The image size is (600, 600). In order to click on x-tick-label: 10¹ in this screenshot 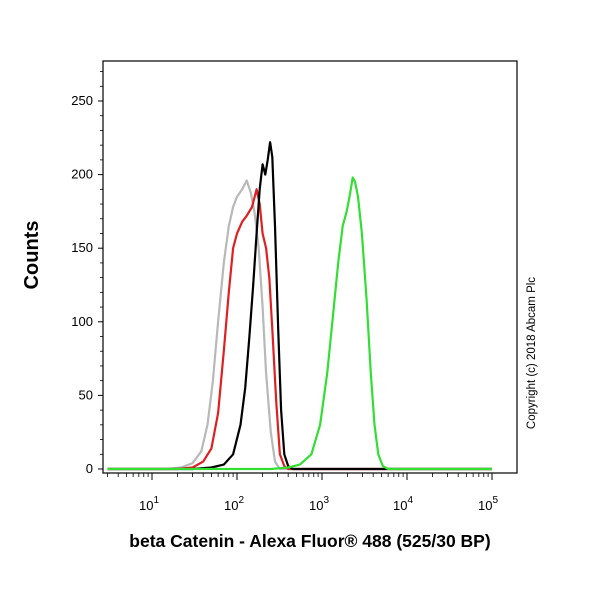, I will do `click(149, 504)`.